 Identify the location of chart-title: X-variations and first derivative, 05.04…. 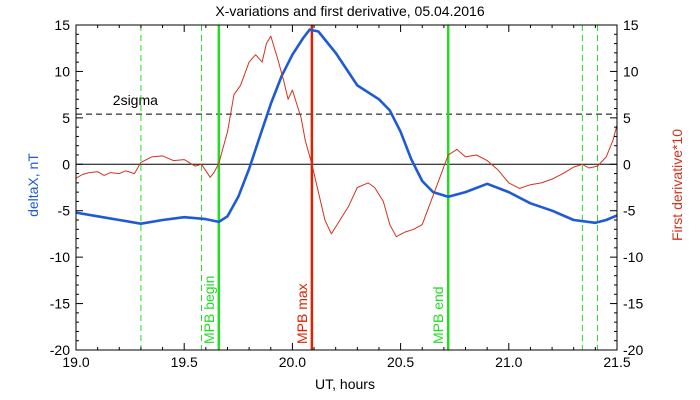
(349, 11).